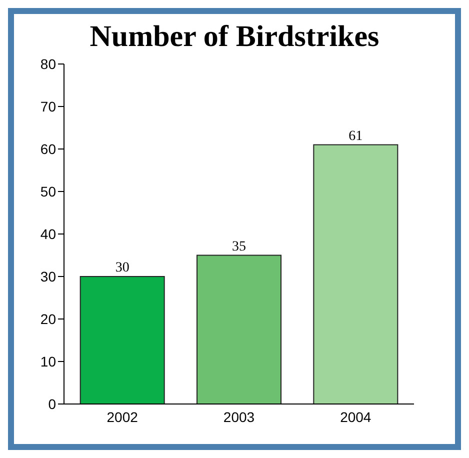 The width and height of the screenshot is (469, 458). I want to click on data-label: 61, so click(355, 136).